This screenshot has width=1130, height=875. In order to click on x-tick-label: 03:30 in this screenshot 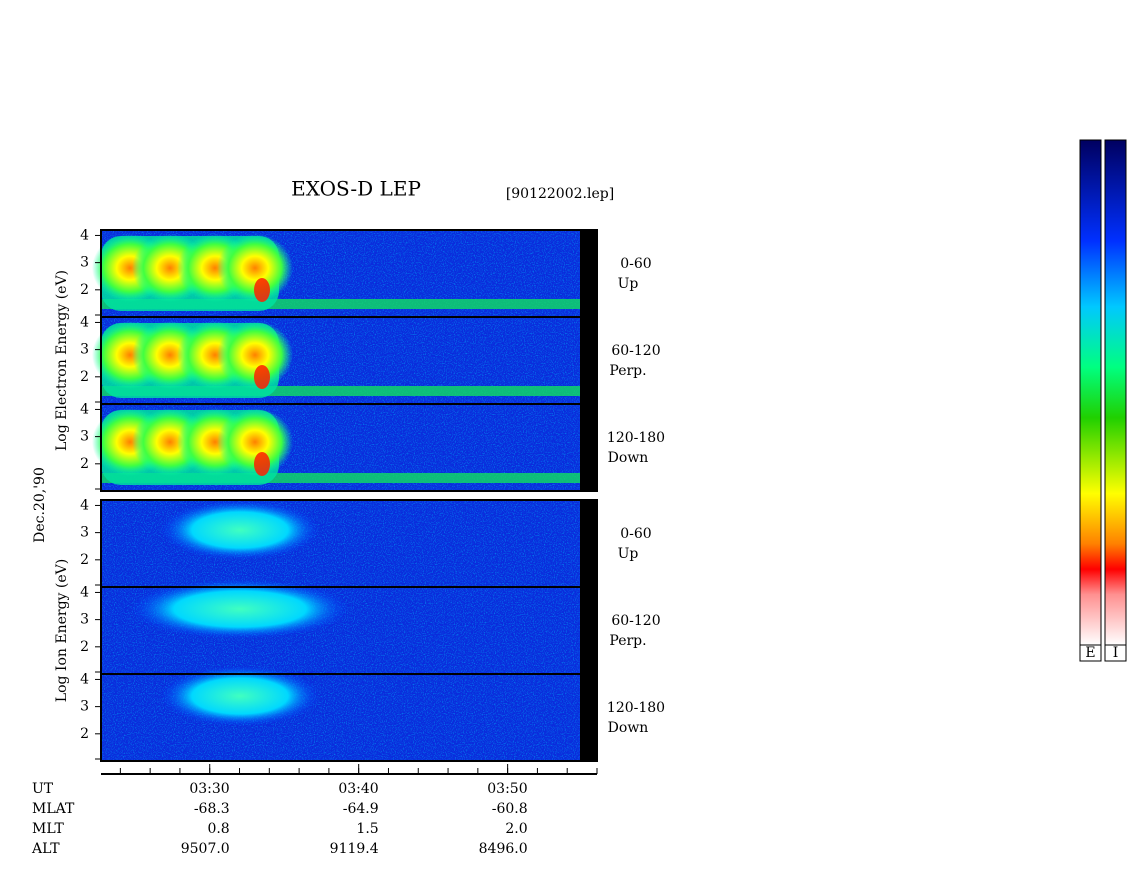, I will do `click(209, 789)`.